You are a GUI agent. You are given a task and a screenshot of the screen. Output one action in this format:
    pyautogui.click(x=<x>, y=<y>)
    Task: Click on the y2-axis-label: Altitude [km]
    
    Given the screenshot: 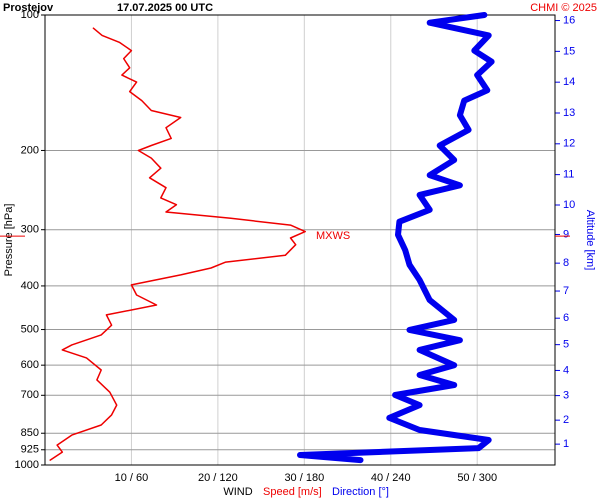 What is the action you would take?
    pyautogui.click(x=590, y=240)
    